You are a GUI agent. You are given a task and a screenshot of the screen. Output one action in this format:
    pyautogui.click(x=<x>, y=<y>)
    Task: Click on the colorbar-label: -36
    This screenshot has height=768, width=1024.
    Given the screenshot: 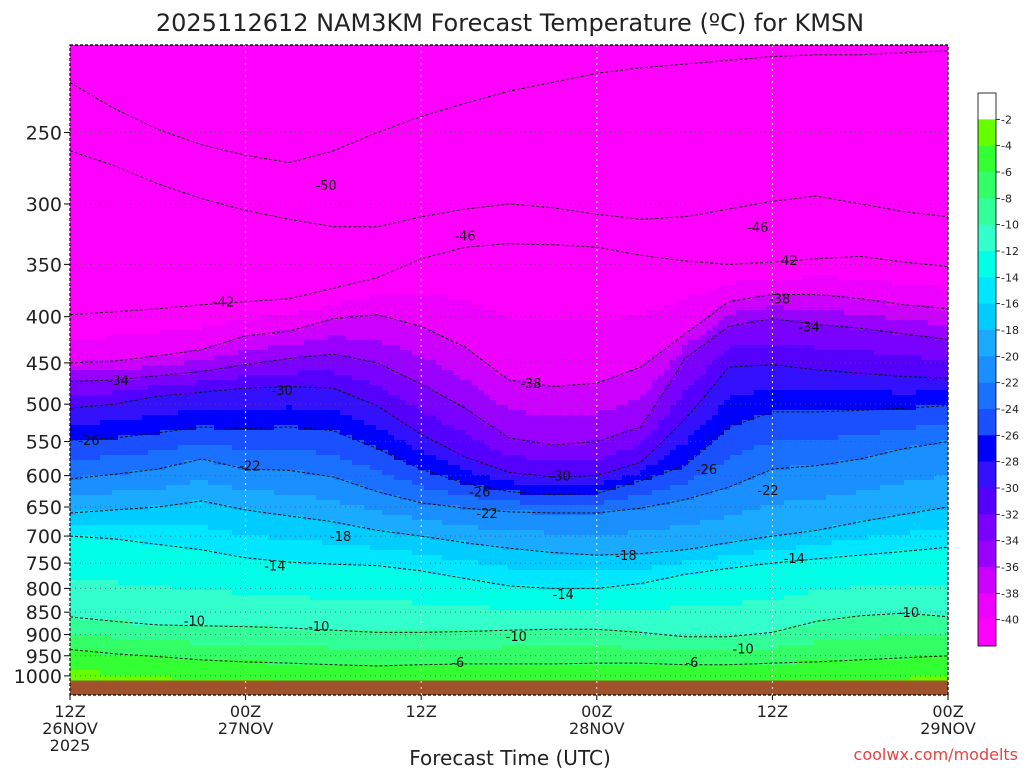 What is the action you would take?
    pyautogui.click(x=1010, y=567)
    